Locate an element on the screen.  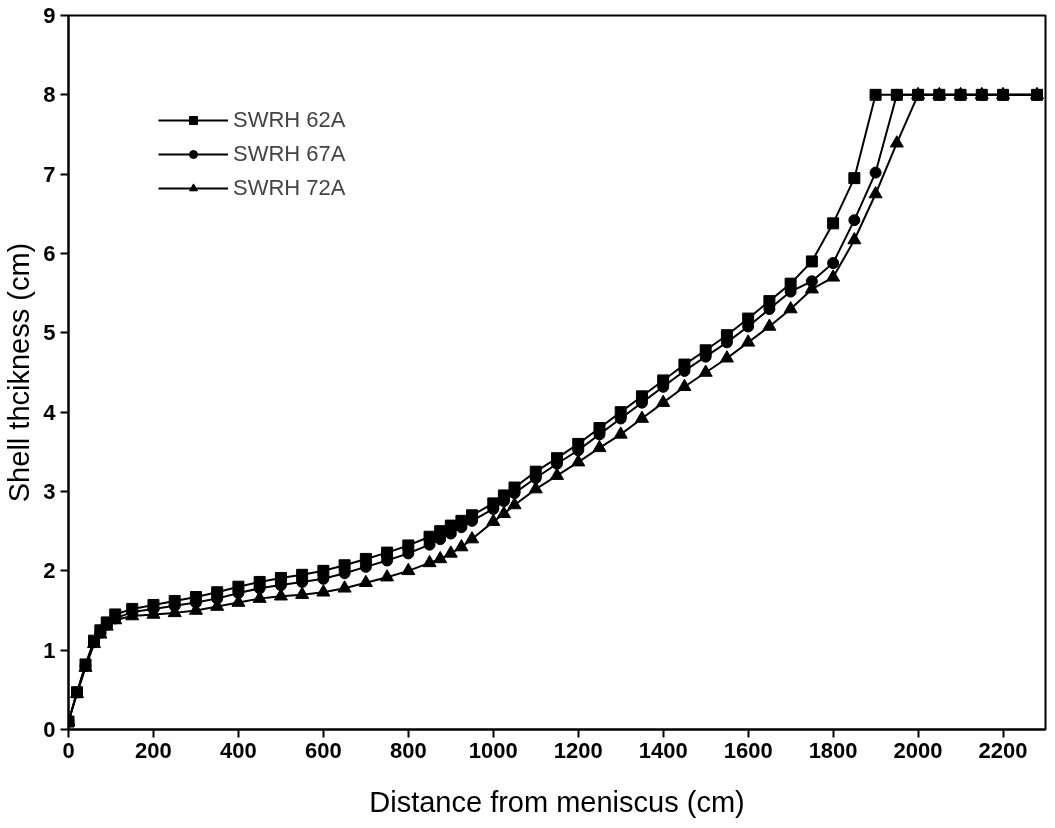
legend-label: SWRH 62A is located at coordinates (289, 120).